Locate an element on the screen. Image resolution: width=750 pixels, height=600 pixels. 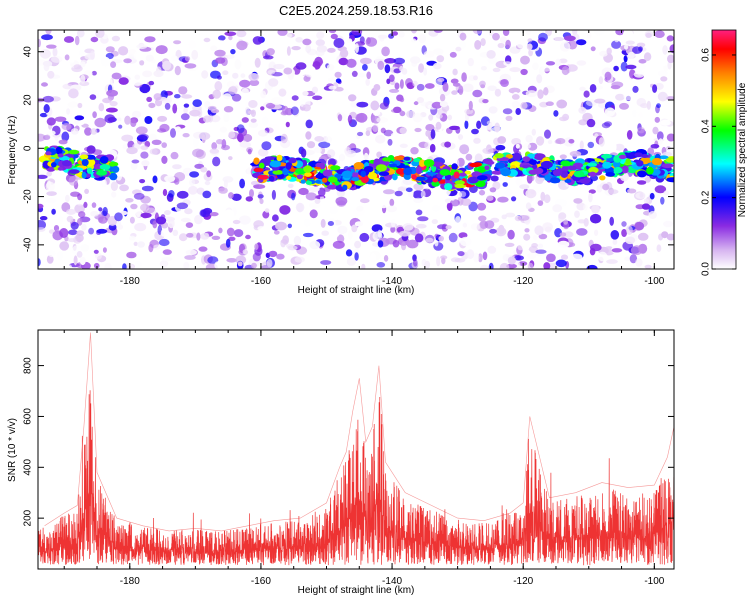
snr-xtick-label: -120 is located at coordinates (523, 581).